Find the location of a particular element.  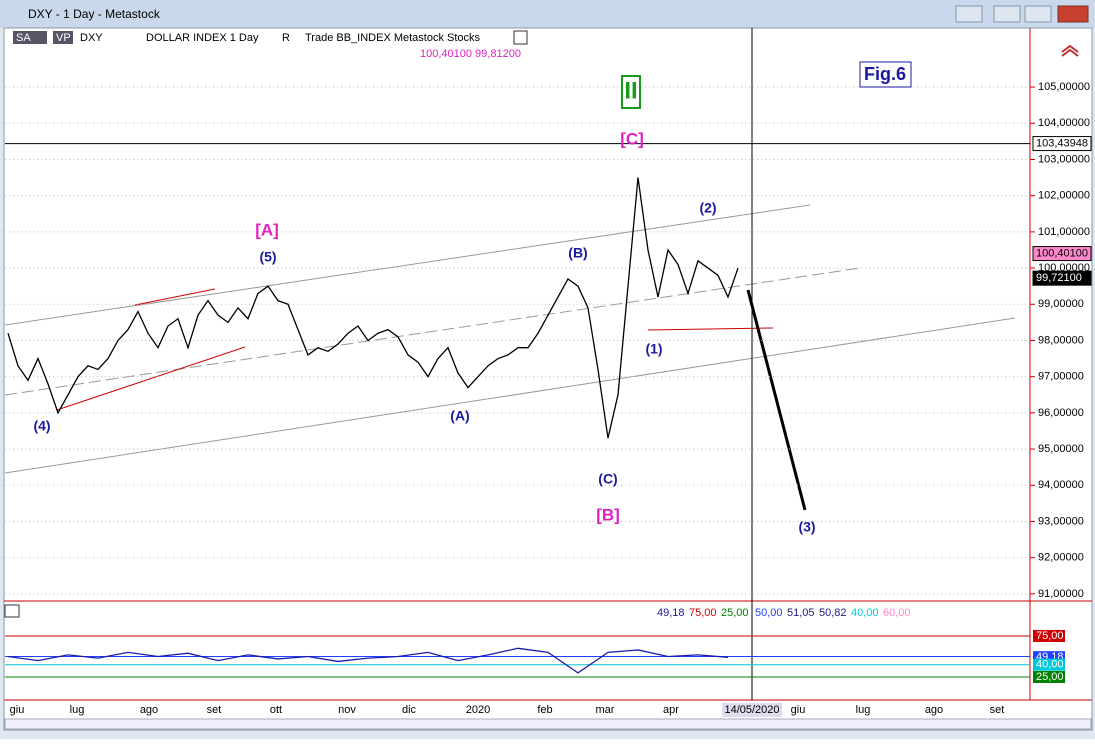

wave-box is located at coordinates (631, 92).